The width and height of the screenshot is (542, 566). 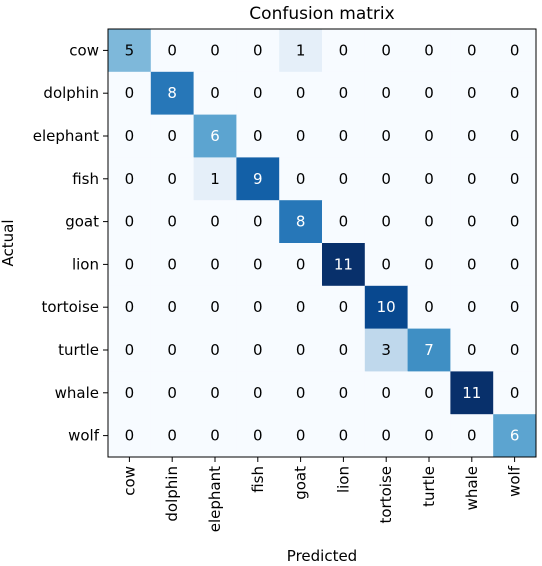 I want to click on heatmap-cell-turtle-cow, so click(x=130, y=350).